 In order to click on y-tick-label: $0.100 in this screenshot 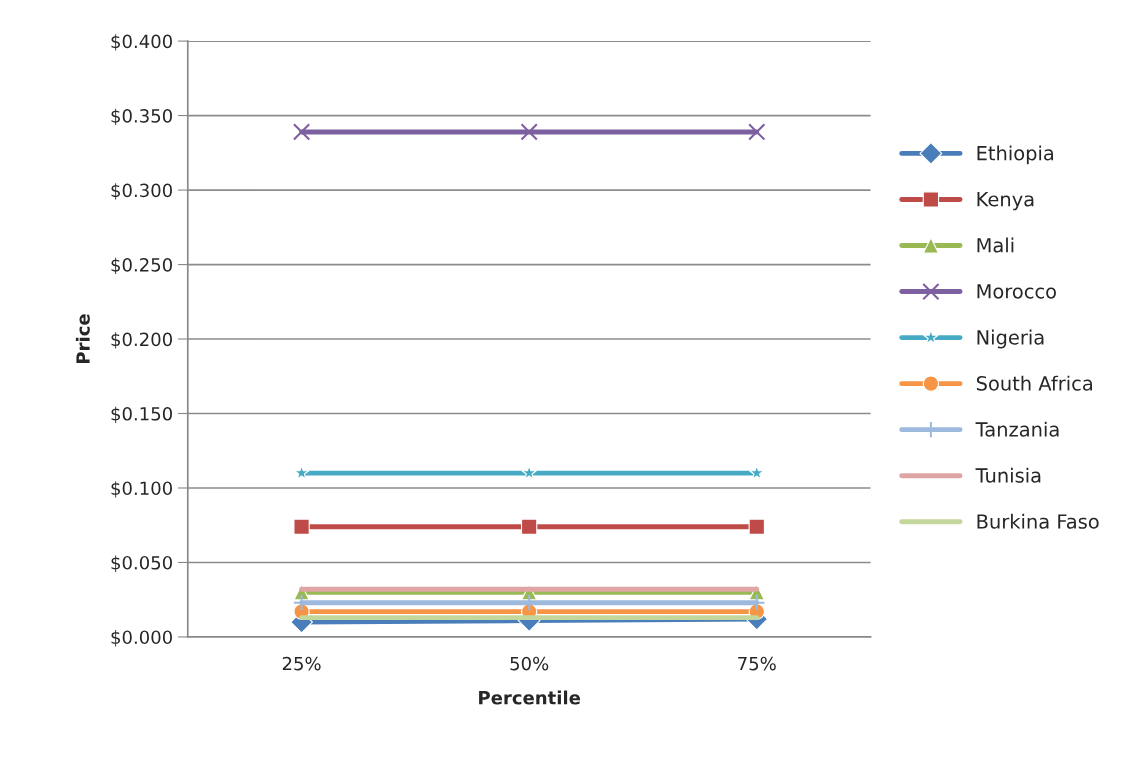, I will do `click(141, 489)`.